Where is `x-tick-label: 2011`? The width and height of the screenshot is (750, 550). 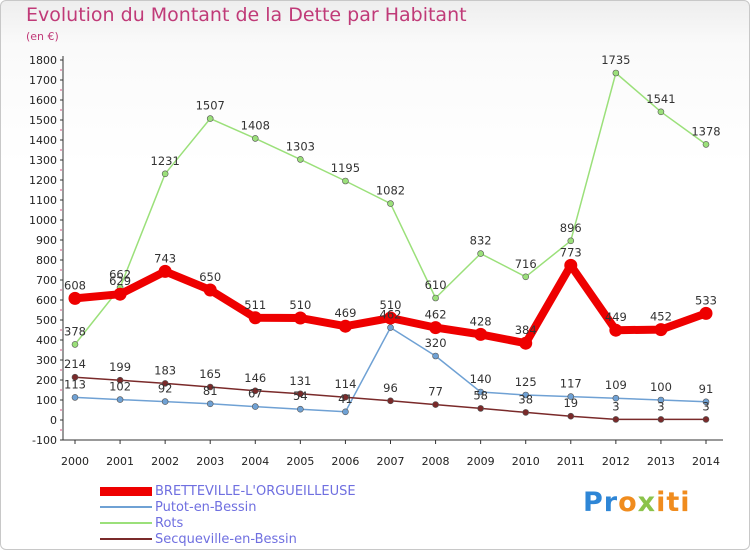
x-tick-label: 2011 is located at coordinates (571, 461).